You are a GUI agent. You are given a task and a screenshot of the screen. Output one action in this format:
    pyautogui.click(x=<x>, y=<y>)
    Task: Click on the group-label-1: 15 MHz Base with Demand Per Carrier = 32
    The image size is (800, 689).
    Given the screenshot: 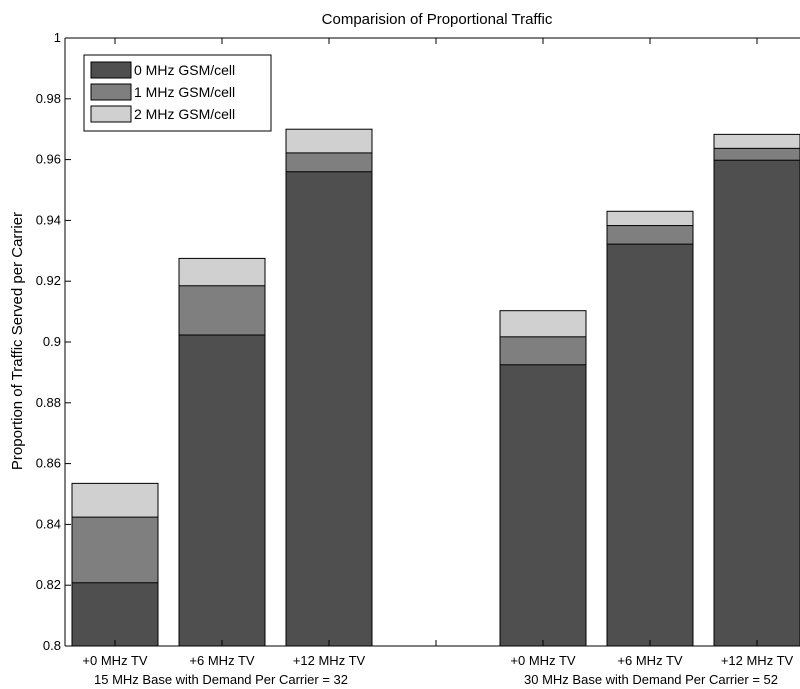 What is the action you would take?
    pyautogui.click(x=221, y=679)
    